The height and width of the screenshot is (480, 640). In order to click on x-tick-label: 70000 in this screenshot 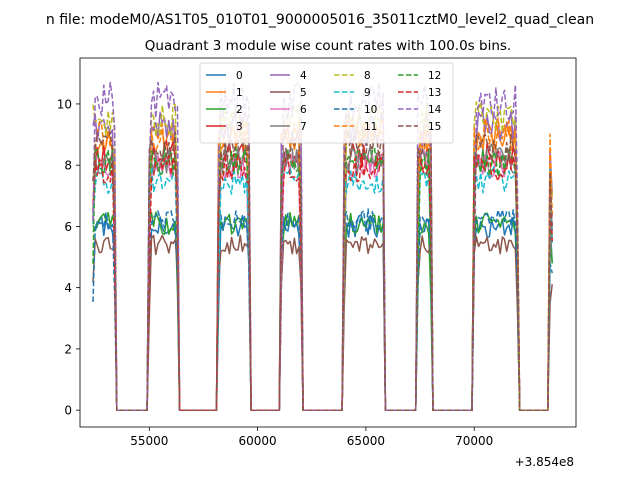, I will do `click(474, 441)`.